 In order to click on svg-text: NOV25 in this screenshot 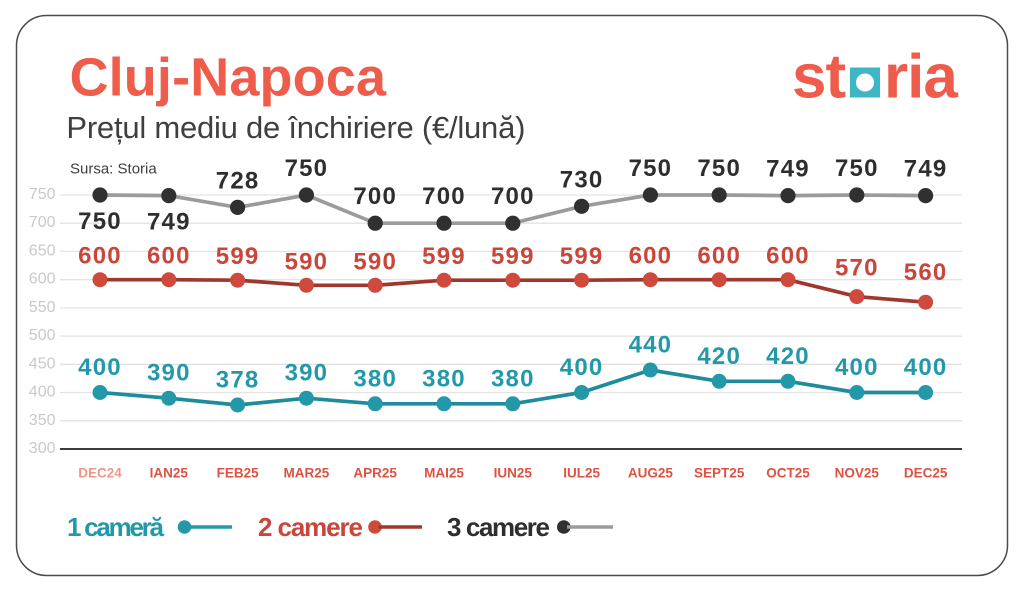, I will do `click(857, 473)`.